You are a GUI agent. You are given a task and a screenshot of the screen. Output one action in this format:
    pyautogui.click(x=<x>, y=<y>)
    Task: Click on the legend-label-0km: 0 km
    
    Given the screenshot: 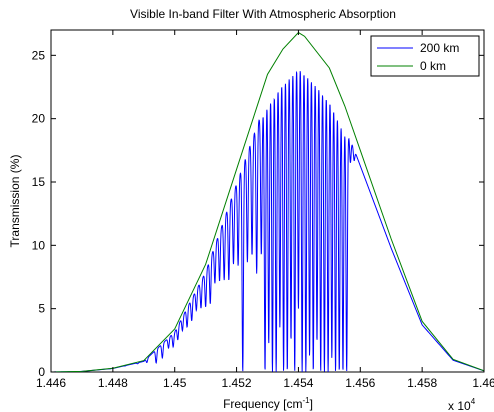 What is the action you would take?
    pyautogui.click(x=433, y=66)
    